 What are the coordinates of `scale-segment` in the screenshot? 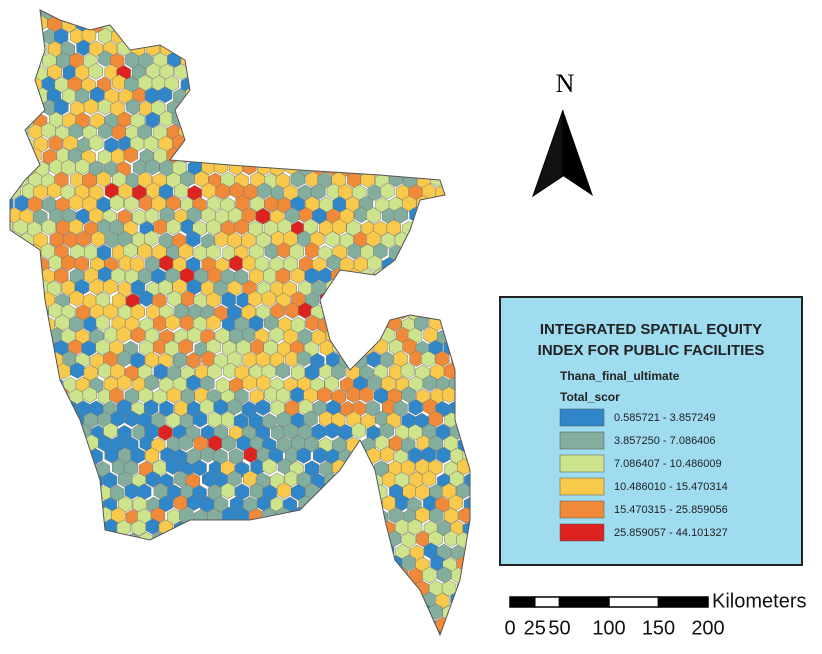 It's located at (634, 602).